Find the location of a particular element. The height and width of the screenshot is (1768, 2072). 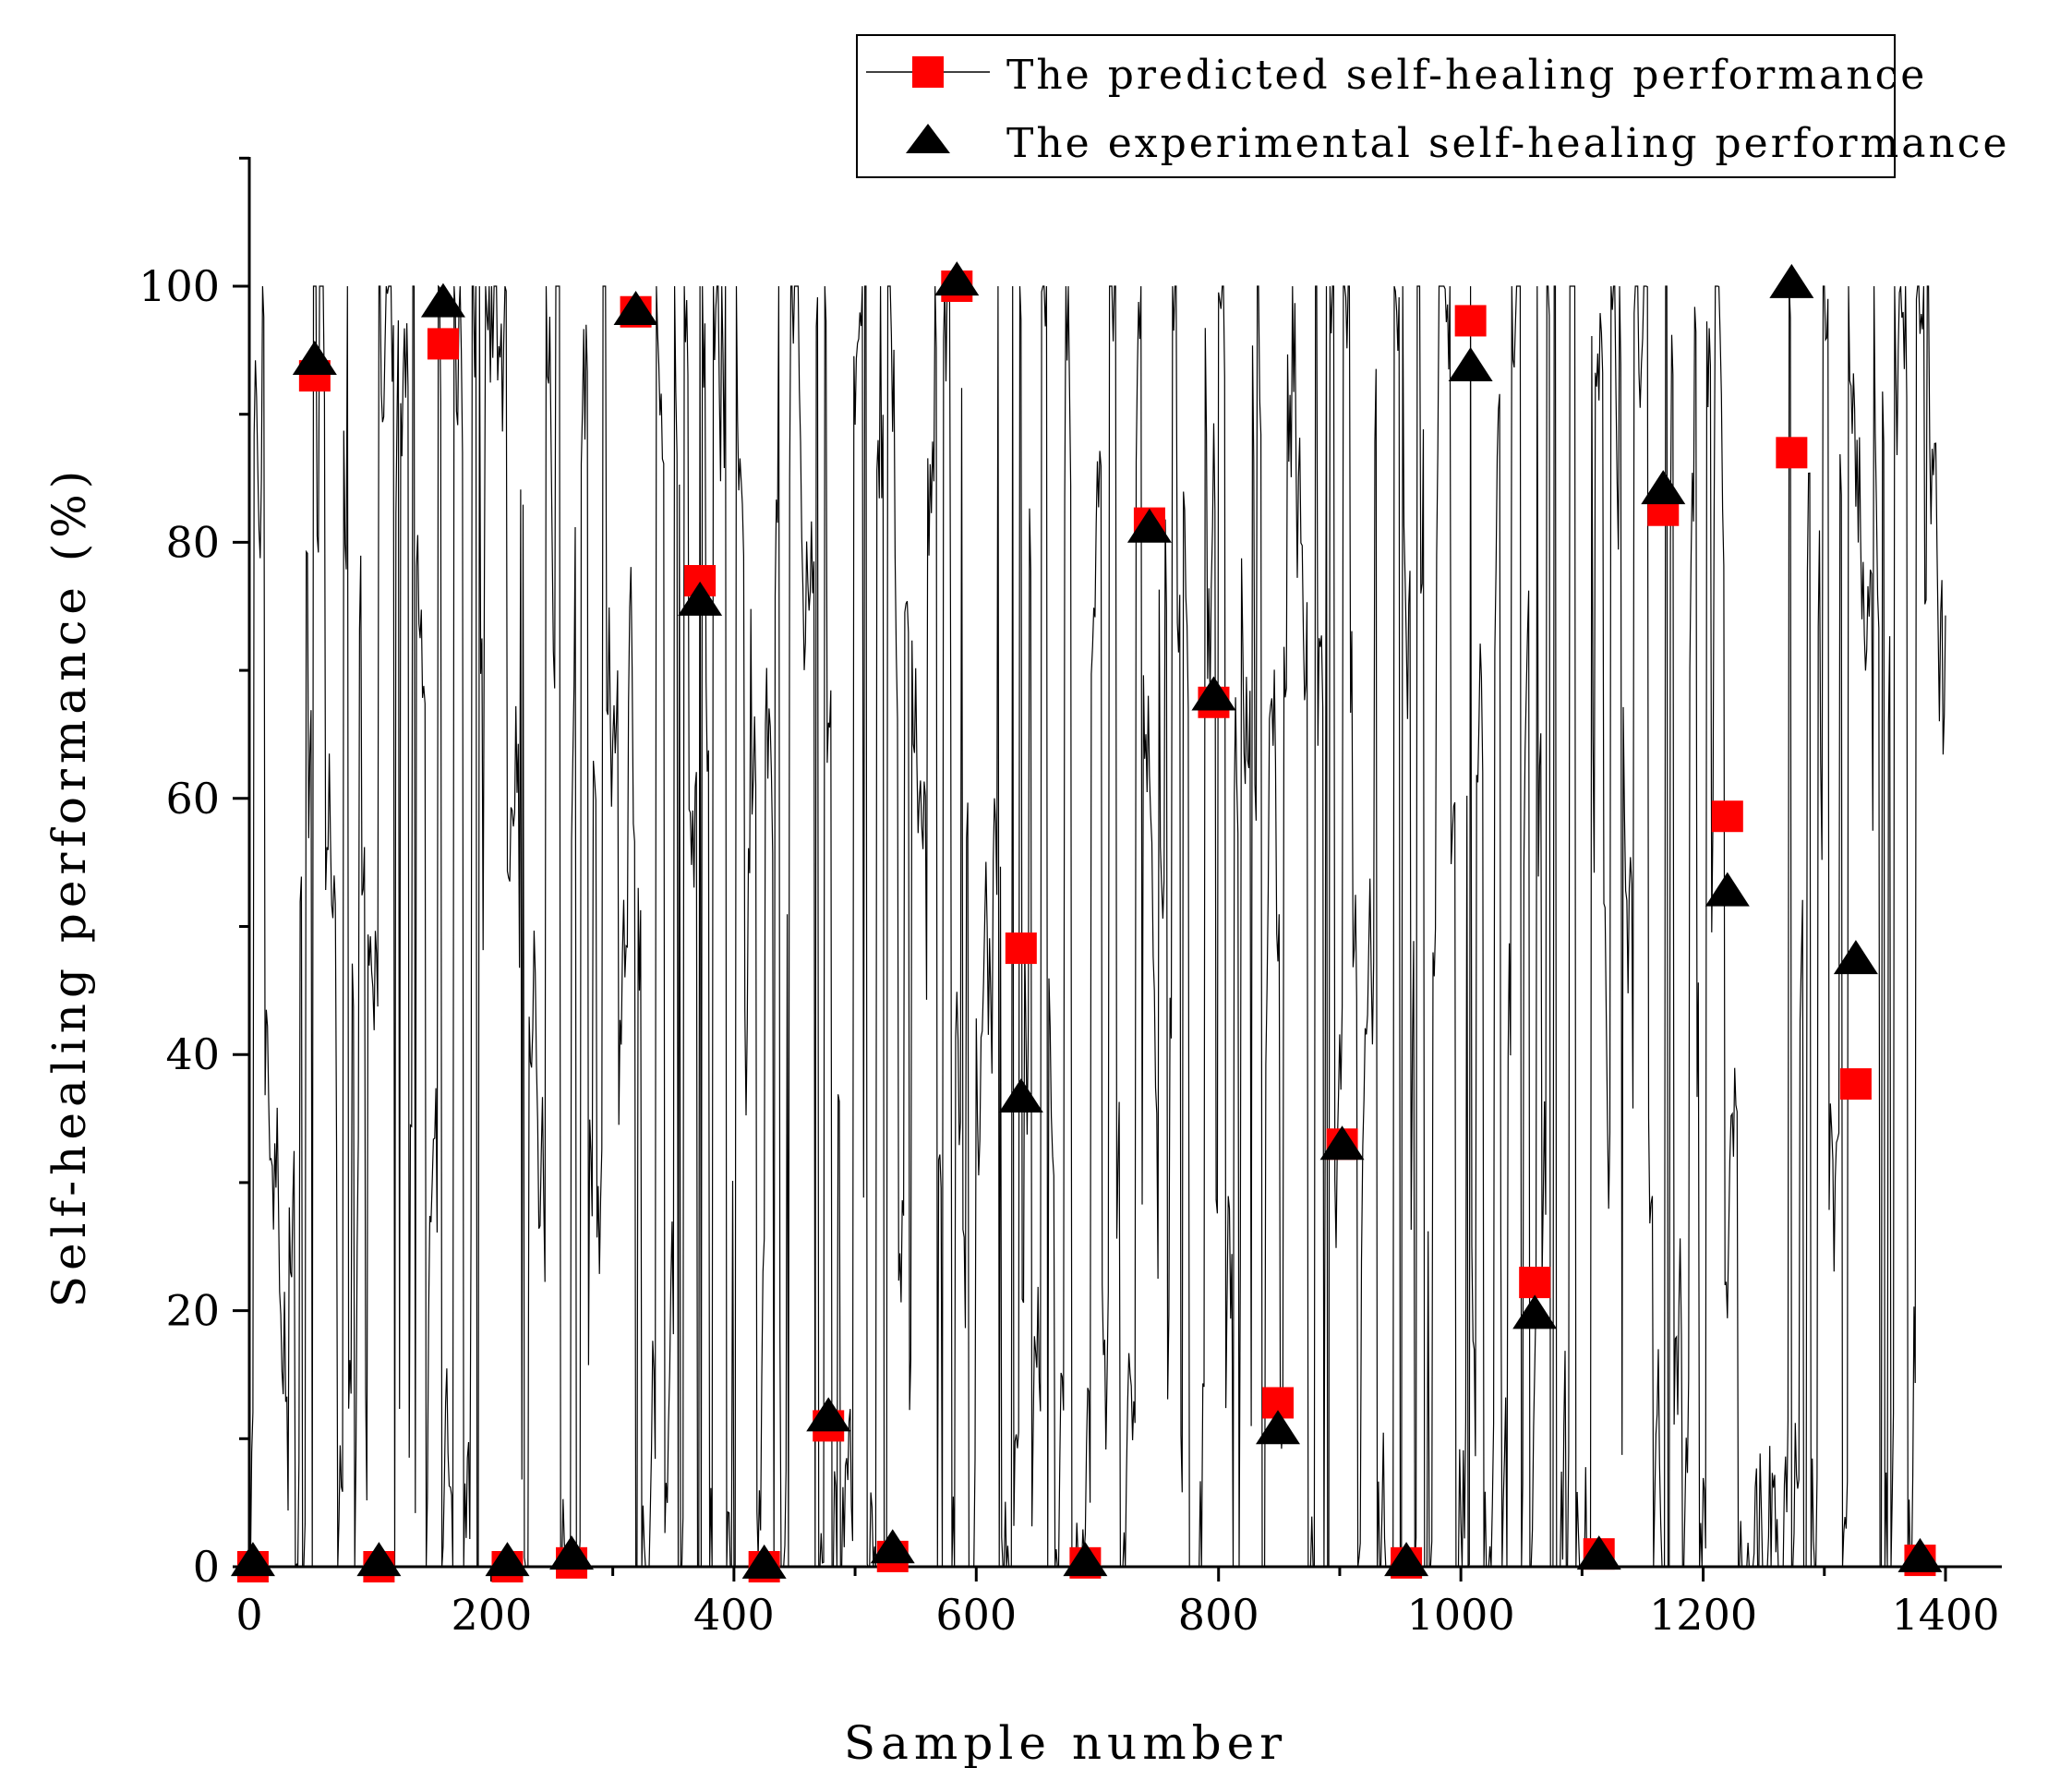

y-axis-ticks: 0 20 40 60 80 100 is located at coordinates (194, 874).